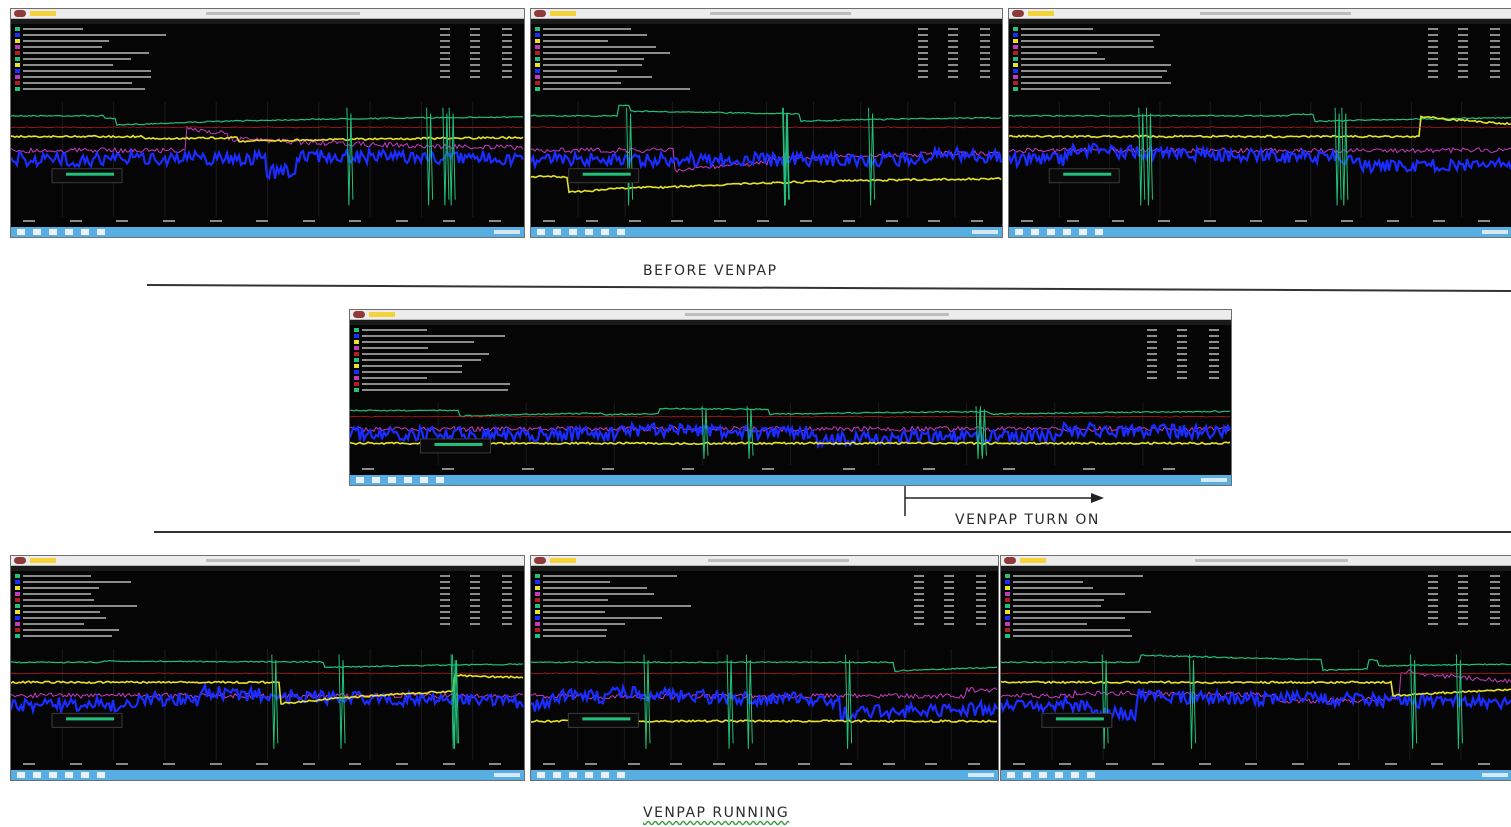 The height and width of the screenshot is (827, 1511). I want to click on highlight-bar, so click(563, 13).